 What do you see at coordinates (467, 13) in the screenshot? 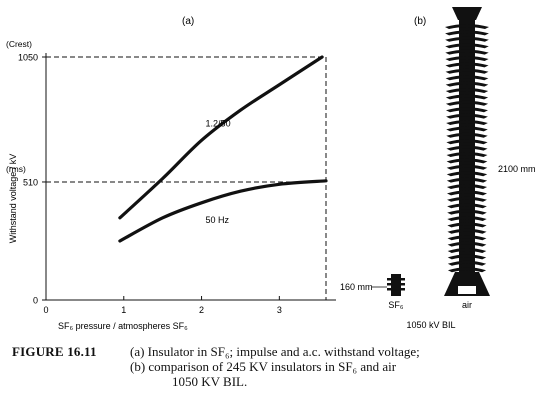
I see `air-insulator-top-cap` at bounding box center [467, 13].